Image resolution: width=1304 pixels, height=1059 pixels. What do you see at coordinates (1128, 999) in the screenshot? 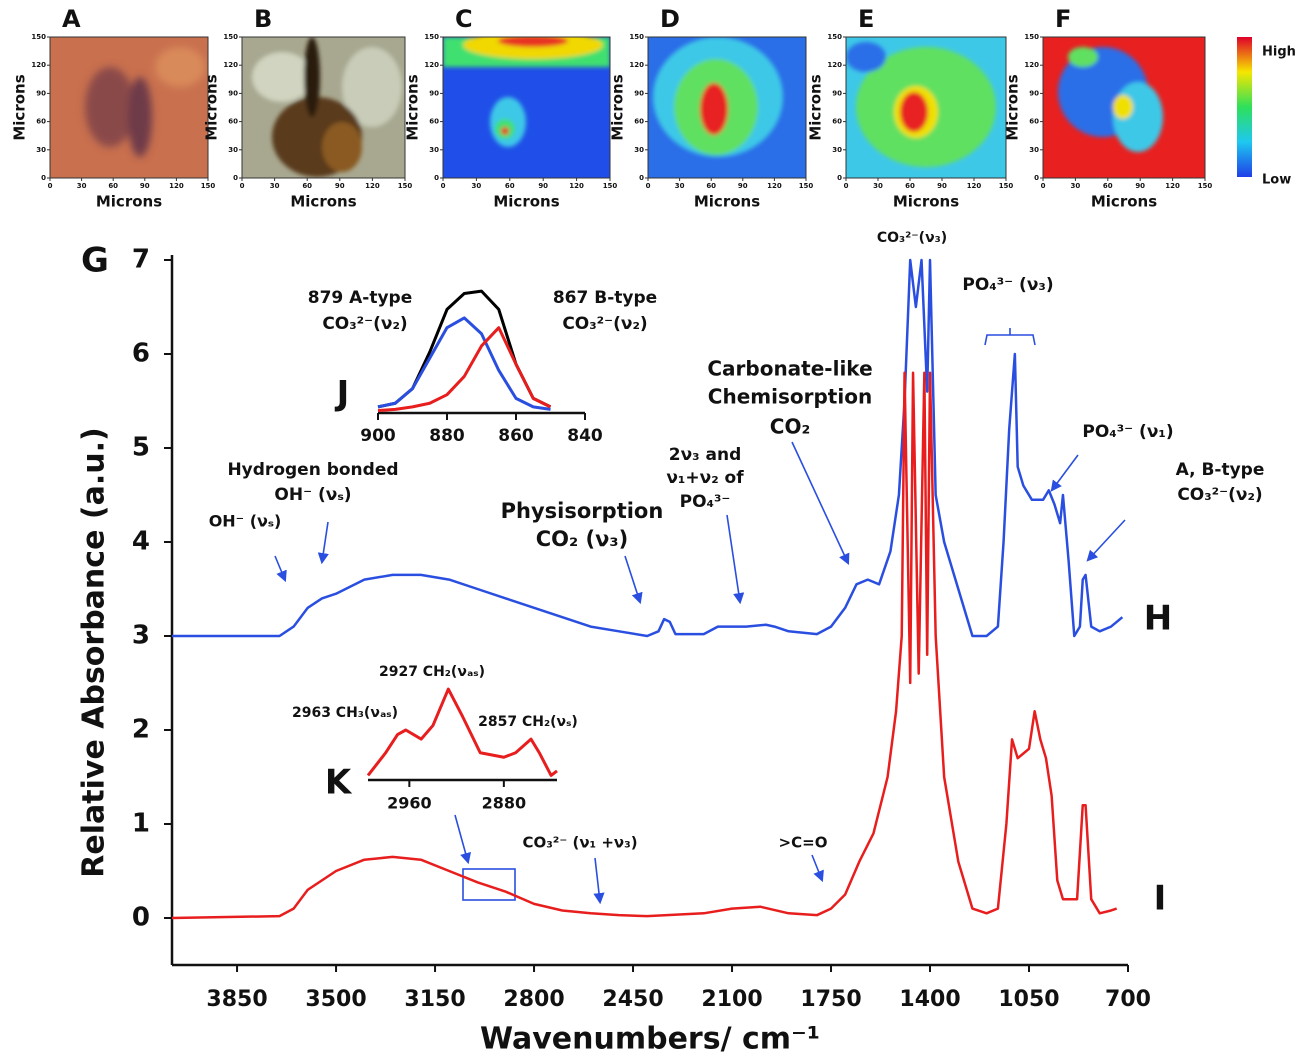
I see `x-tick-label: 700` at bounding box center [1128, 999].